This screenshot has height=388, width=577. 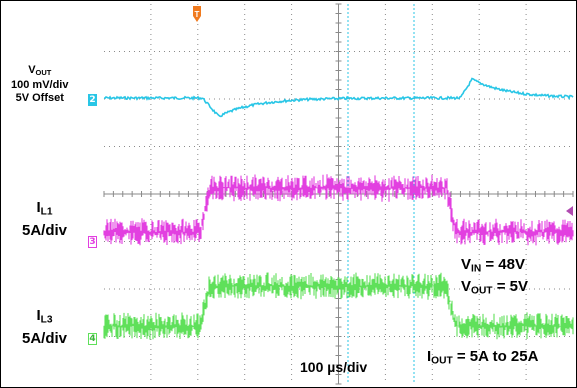 What do you see at coordinates (338, 97) in the screenshot?
I see `vout-trace` at bounding box center [338, 97].